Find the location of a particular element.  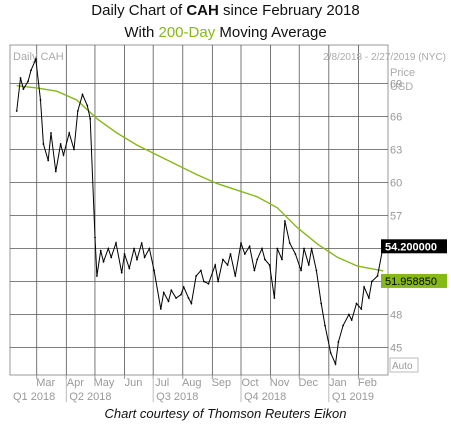

currency-axis-label: USD is located at coordinates (401, 87).